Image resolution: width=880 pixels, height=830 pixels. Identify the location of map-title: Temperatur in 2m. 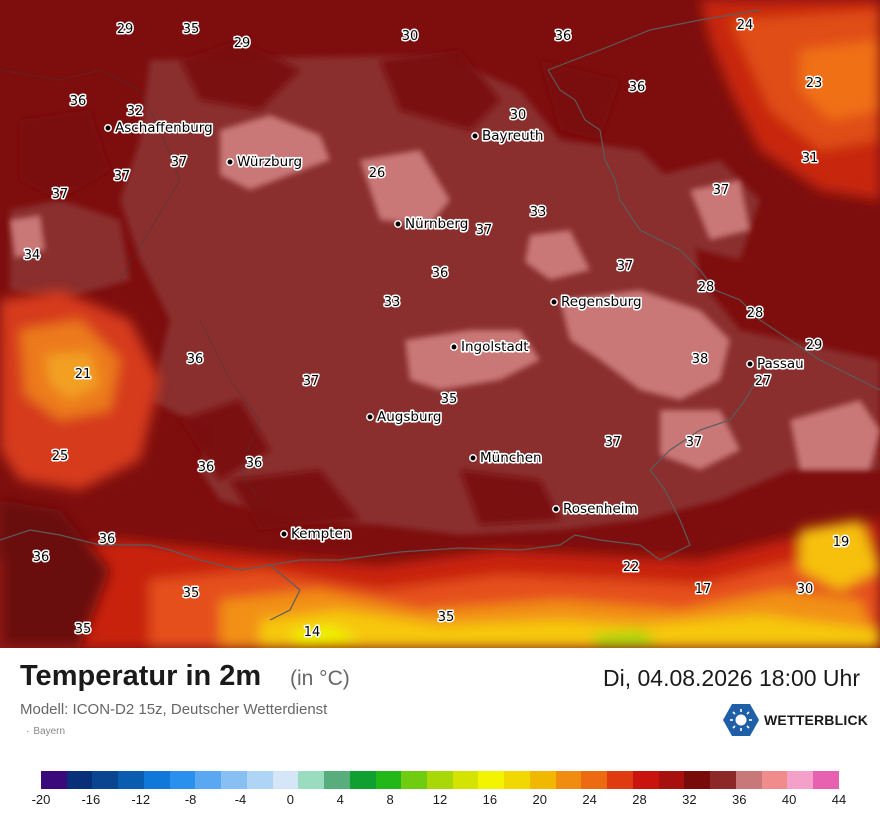
(141, 676).